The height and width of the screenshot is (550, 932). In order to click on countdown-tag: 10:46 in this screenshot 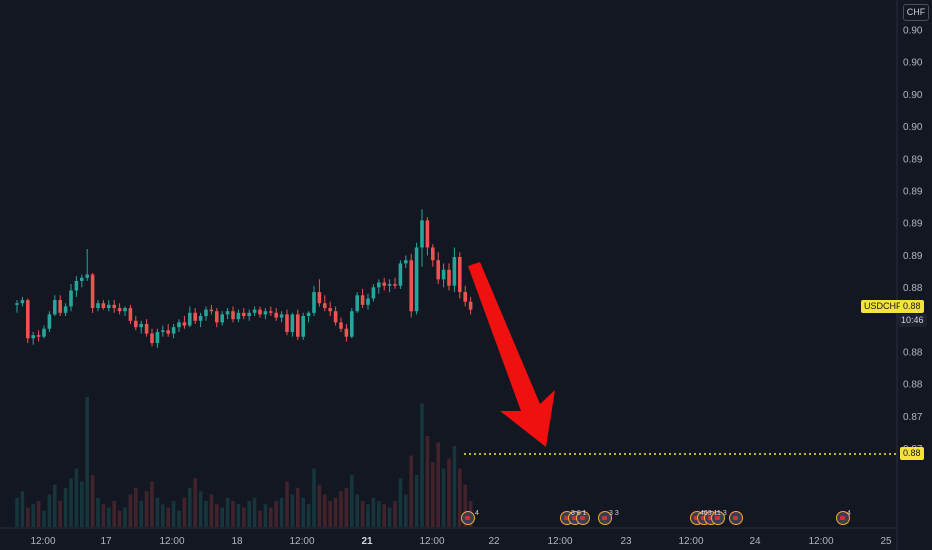, I will do `click(912, 320)`.